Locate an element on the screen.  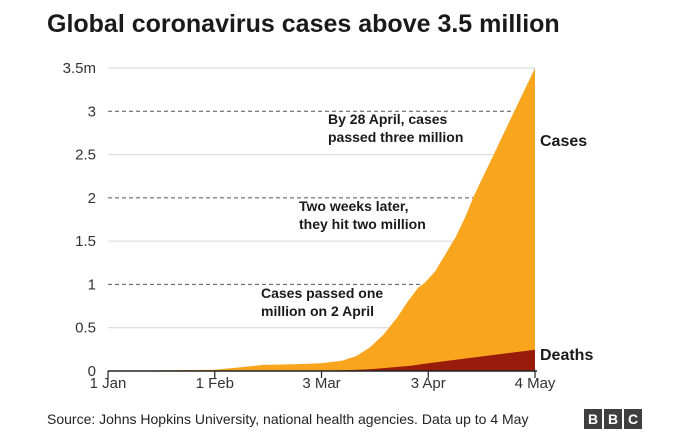
y-tick-label: 1.5 is located at coordinates (85, 241).